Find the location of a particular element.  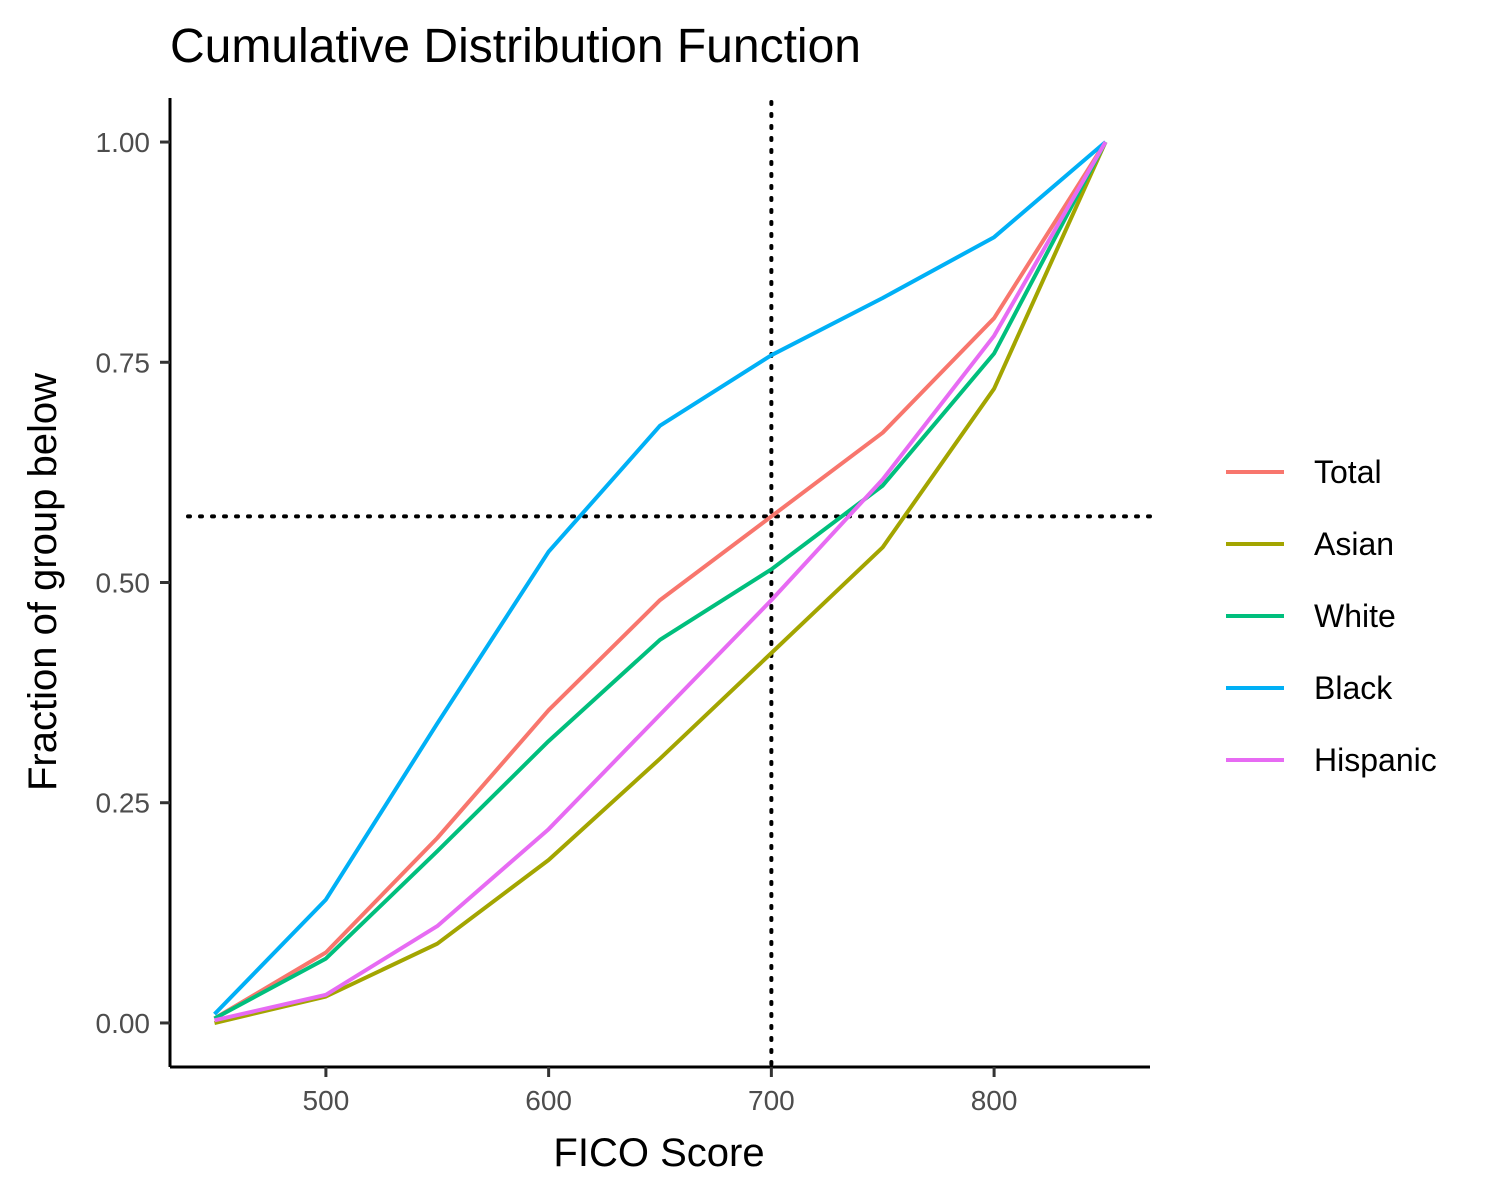

legend-label-total: Total is located at coordinates (1348, 472).